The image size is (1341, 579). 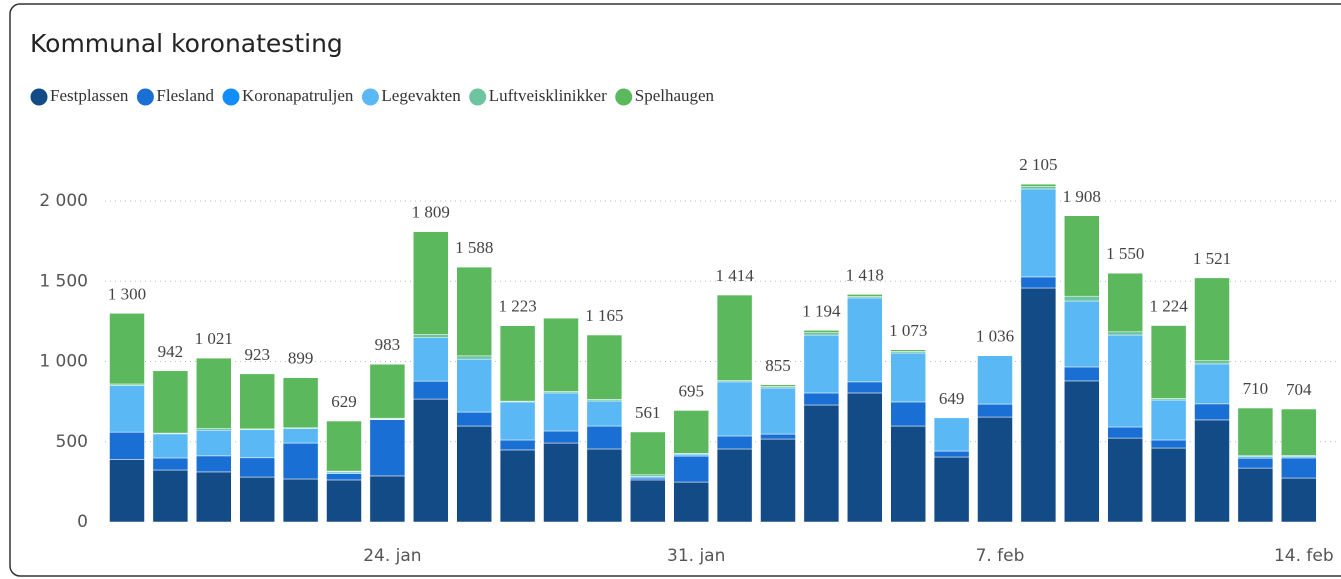 I want to click on total-label: 1 165, so click(x=604, y=315).